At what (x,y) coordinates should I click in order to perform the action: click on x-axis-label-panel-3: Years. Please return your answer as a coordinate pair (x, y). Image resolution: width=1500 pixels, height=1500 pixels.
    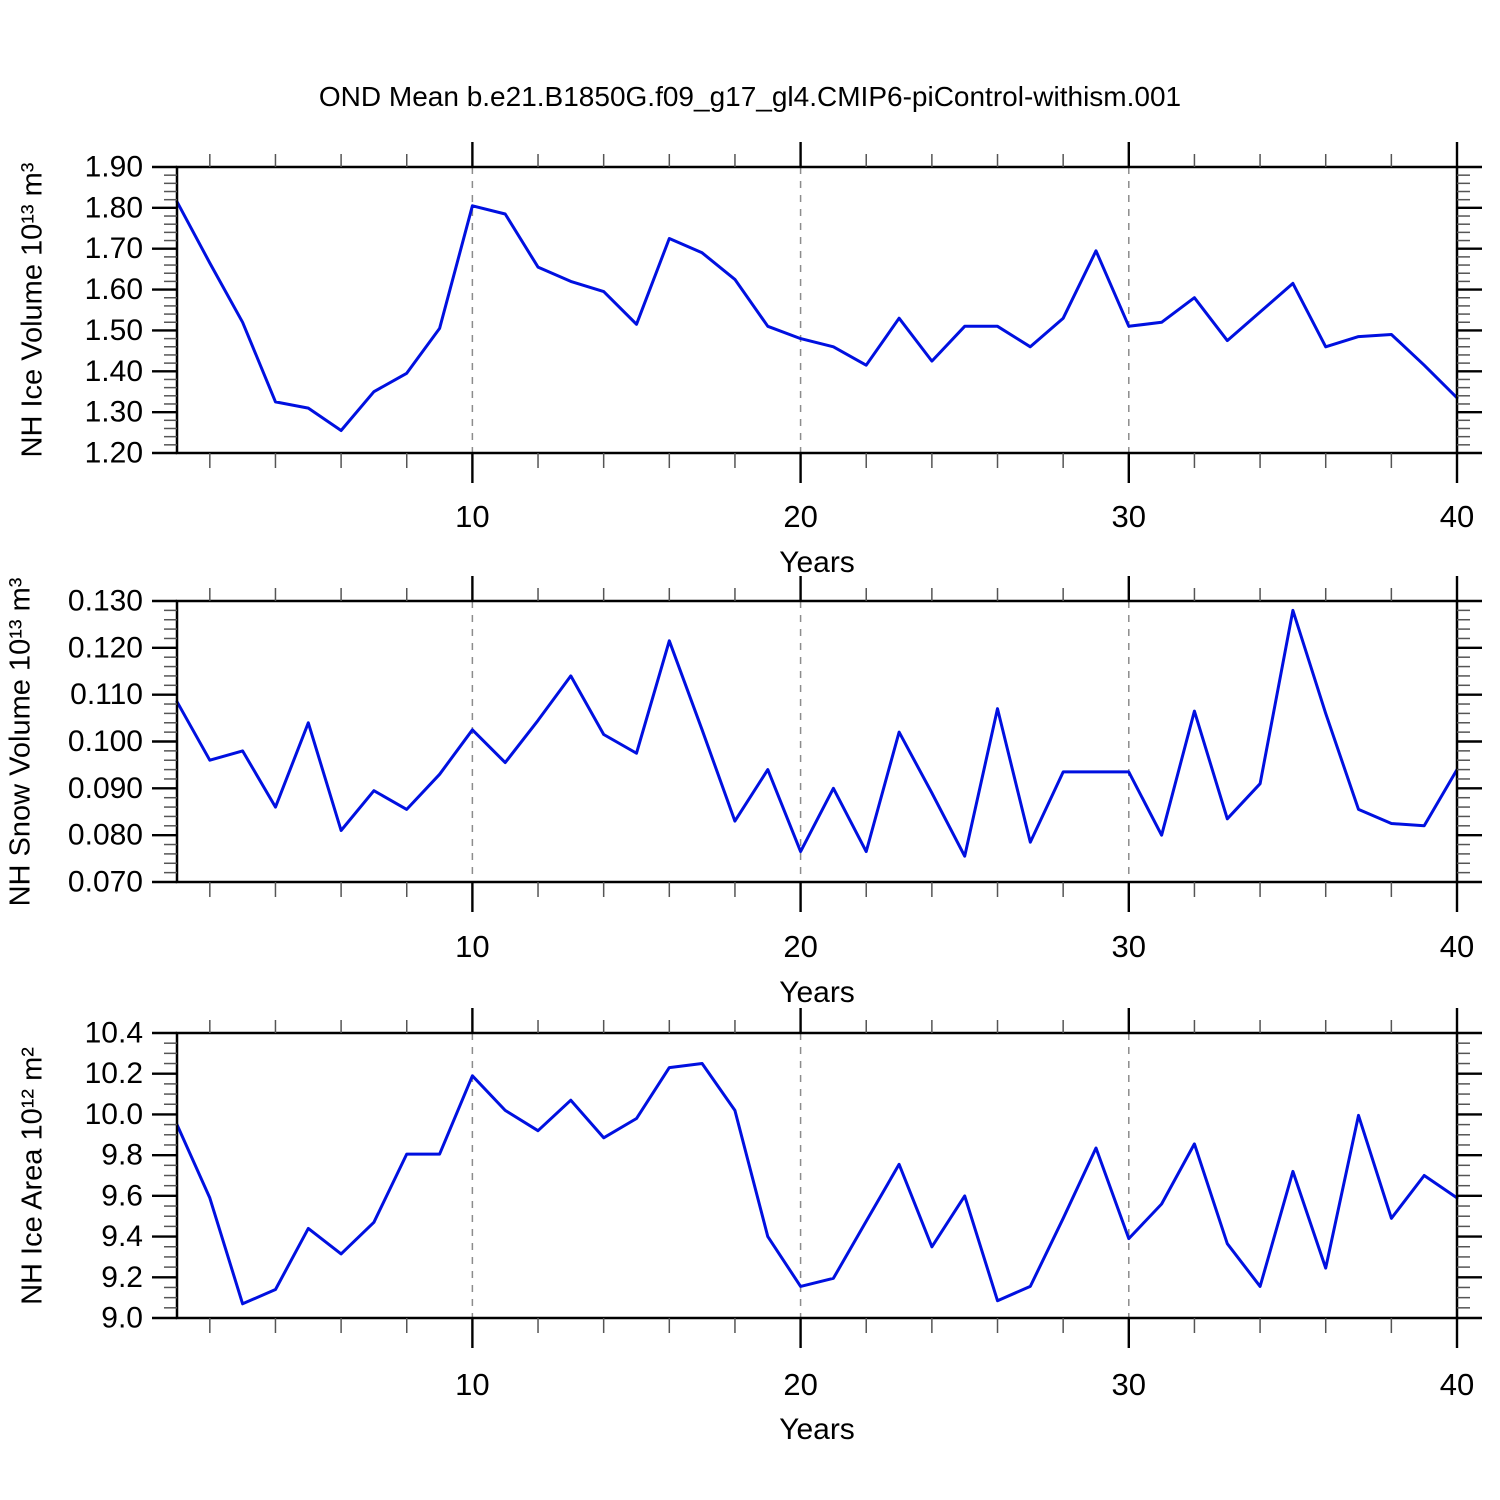
    Looking at the image, I should click on (817, 1429).